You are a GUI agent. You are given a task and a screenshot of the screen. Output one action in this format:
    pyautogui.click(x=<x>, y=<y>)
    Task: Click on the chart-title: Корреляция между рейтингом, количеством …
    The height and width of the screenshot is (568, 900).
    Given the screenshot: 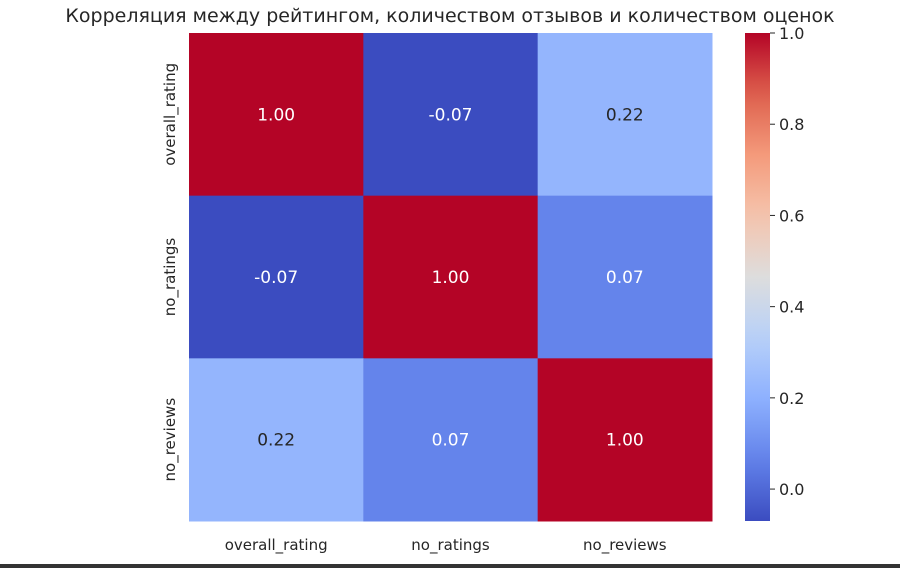 What is the action you would take?
    pyautogui.click(x=450, y=16)
    